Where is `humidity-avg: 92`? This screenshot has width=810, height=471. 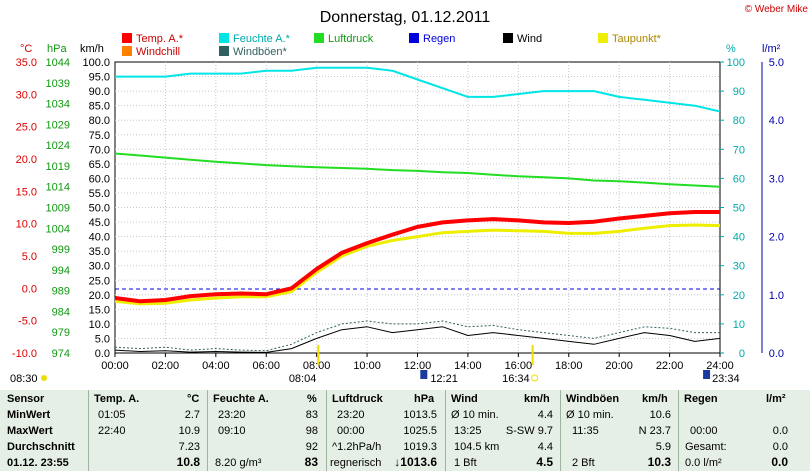
humidity-avg: 92 is located at coordinates (311, 447).